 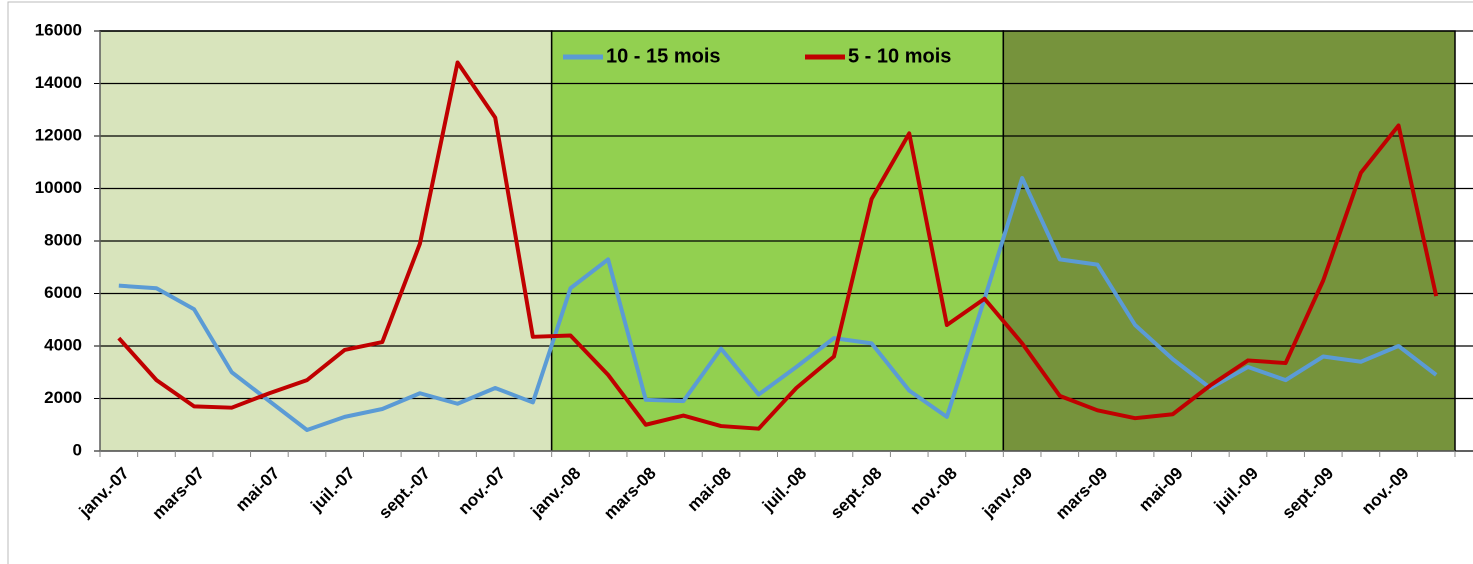 What do you see at coordinates (933, 491) in the screenshot?
I see `x-tick-label: nov.-08` at bounding box center [933, 491].